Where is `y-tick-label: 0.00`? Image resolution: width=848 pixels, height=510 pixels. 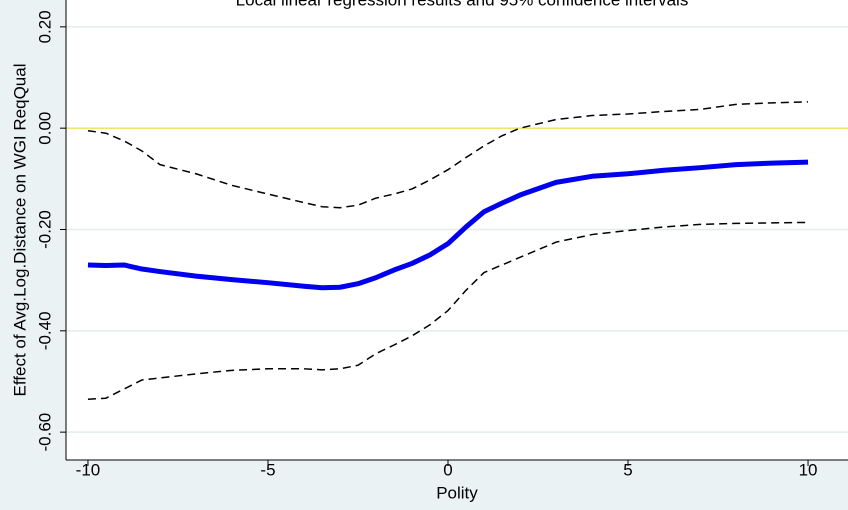
y-tick-label: 0.00 is located at coordinates (44, 128).